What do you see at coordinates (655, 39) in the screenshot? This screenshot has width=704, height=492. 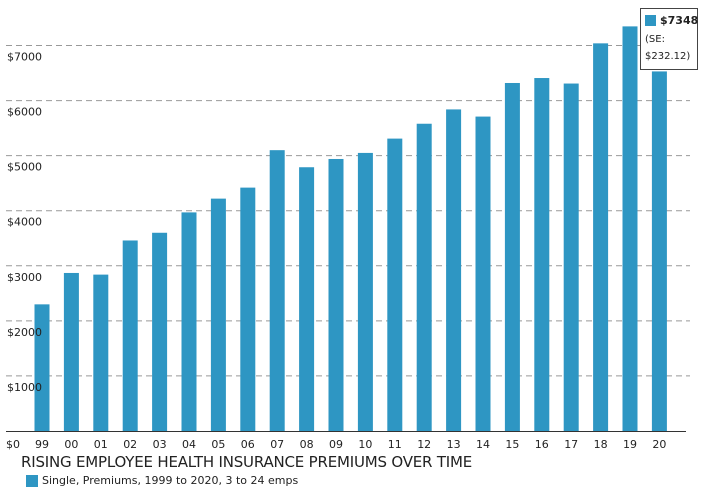 I see `tooltip-se-label: (SE:` at bounding box center [655, 39].